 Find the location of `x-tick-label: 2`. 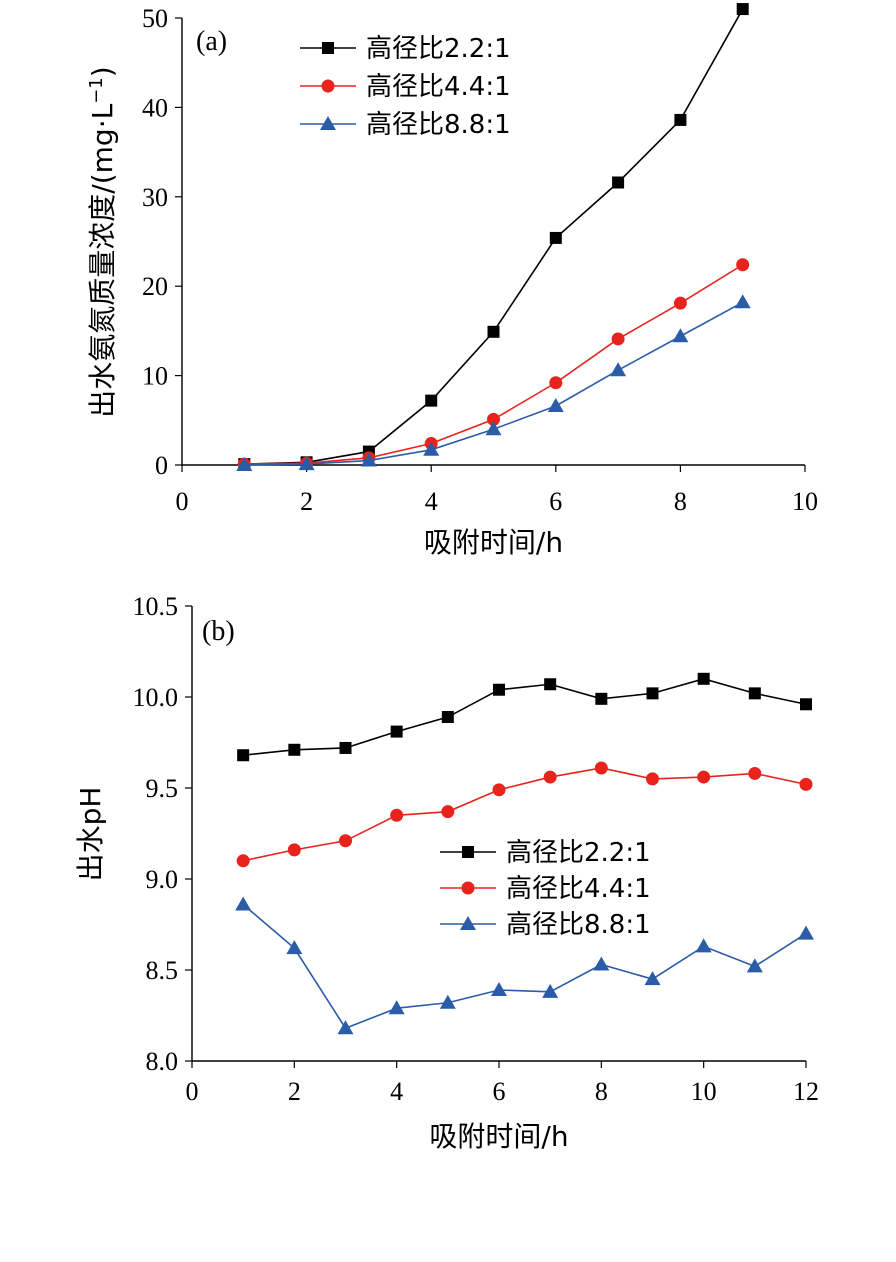

x-tick-label: 2 is located at coordinates (294, 1091).